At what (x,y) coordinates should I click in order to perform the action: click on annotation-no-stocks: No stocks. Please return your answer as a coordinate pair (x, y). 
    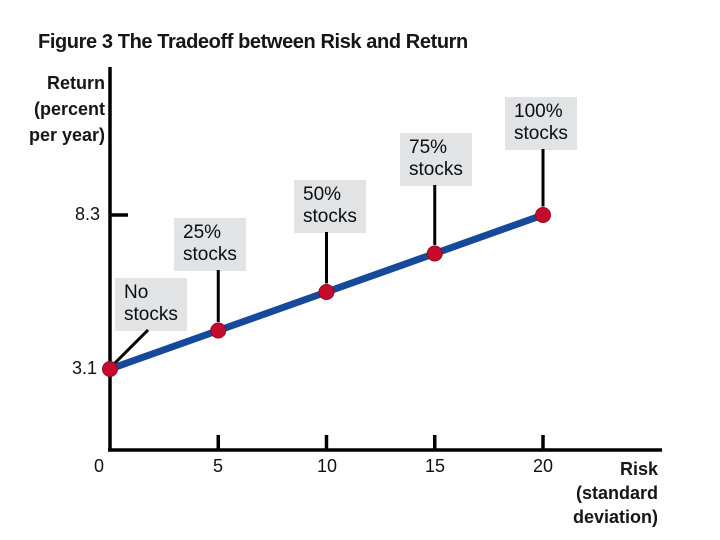
    Looking at the image, I should click on (151, 304).